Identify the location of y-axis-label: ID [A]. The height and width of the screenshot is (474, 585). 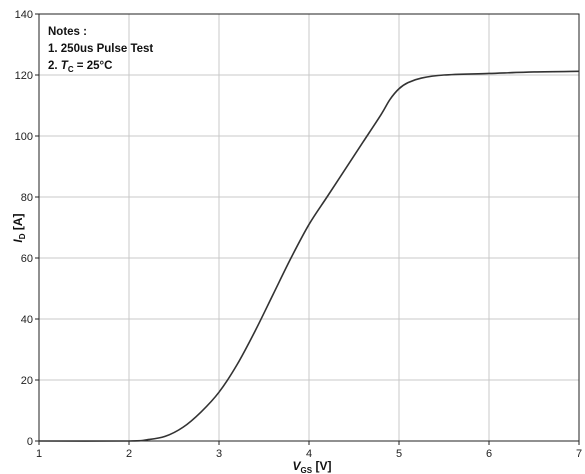
(19, 227).